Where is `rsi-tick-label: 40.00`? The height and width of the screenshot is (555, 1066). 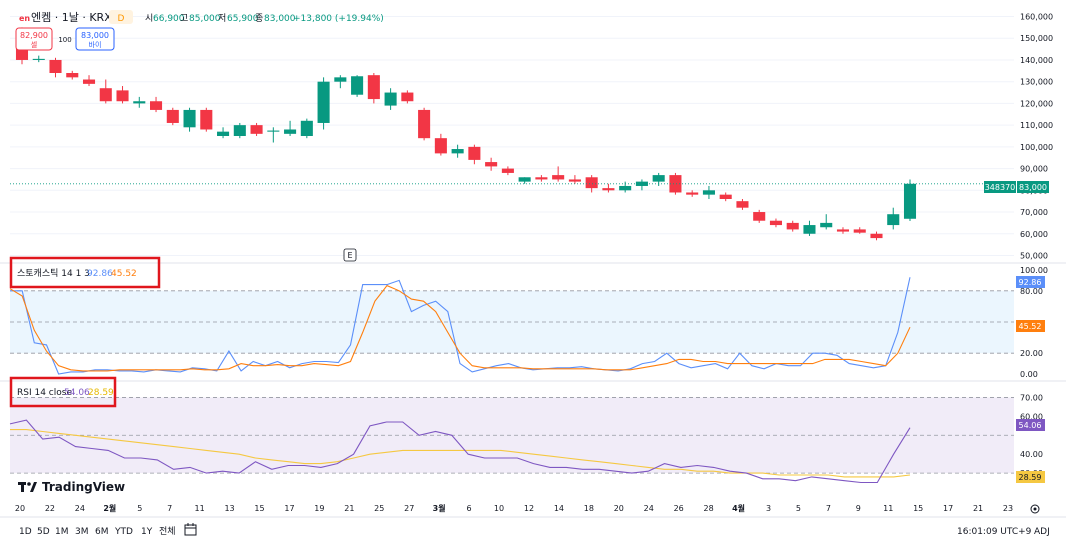 rsi-tick-label: 40.00 is located at coordinates (1031, 454).